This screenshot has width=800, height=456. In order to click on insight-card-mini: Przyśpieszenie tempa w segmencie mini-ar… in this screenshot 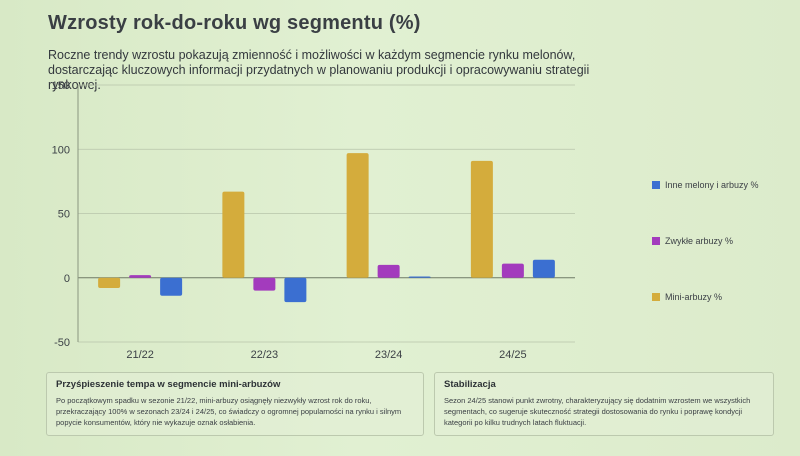, I will do `click(235, 404)`.